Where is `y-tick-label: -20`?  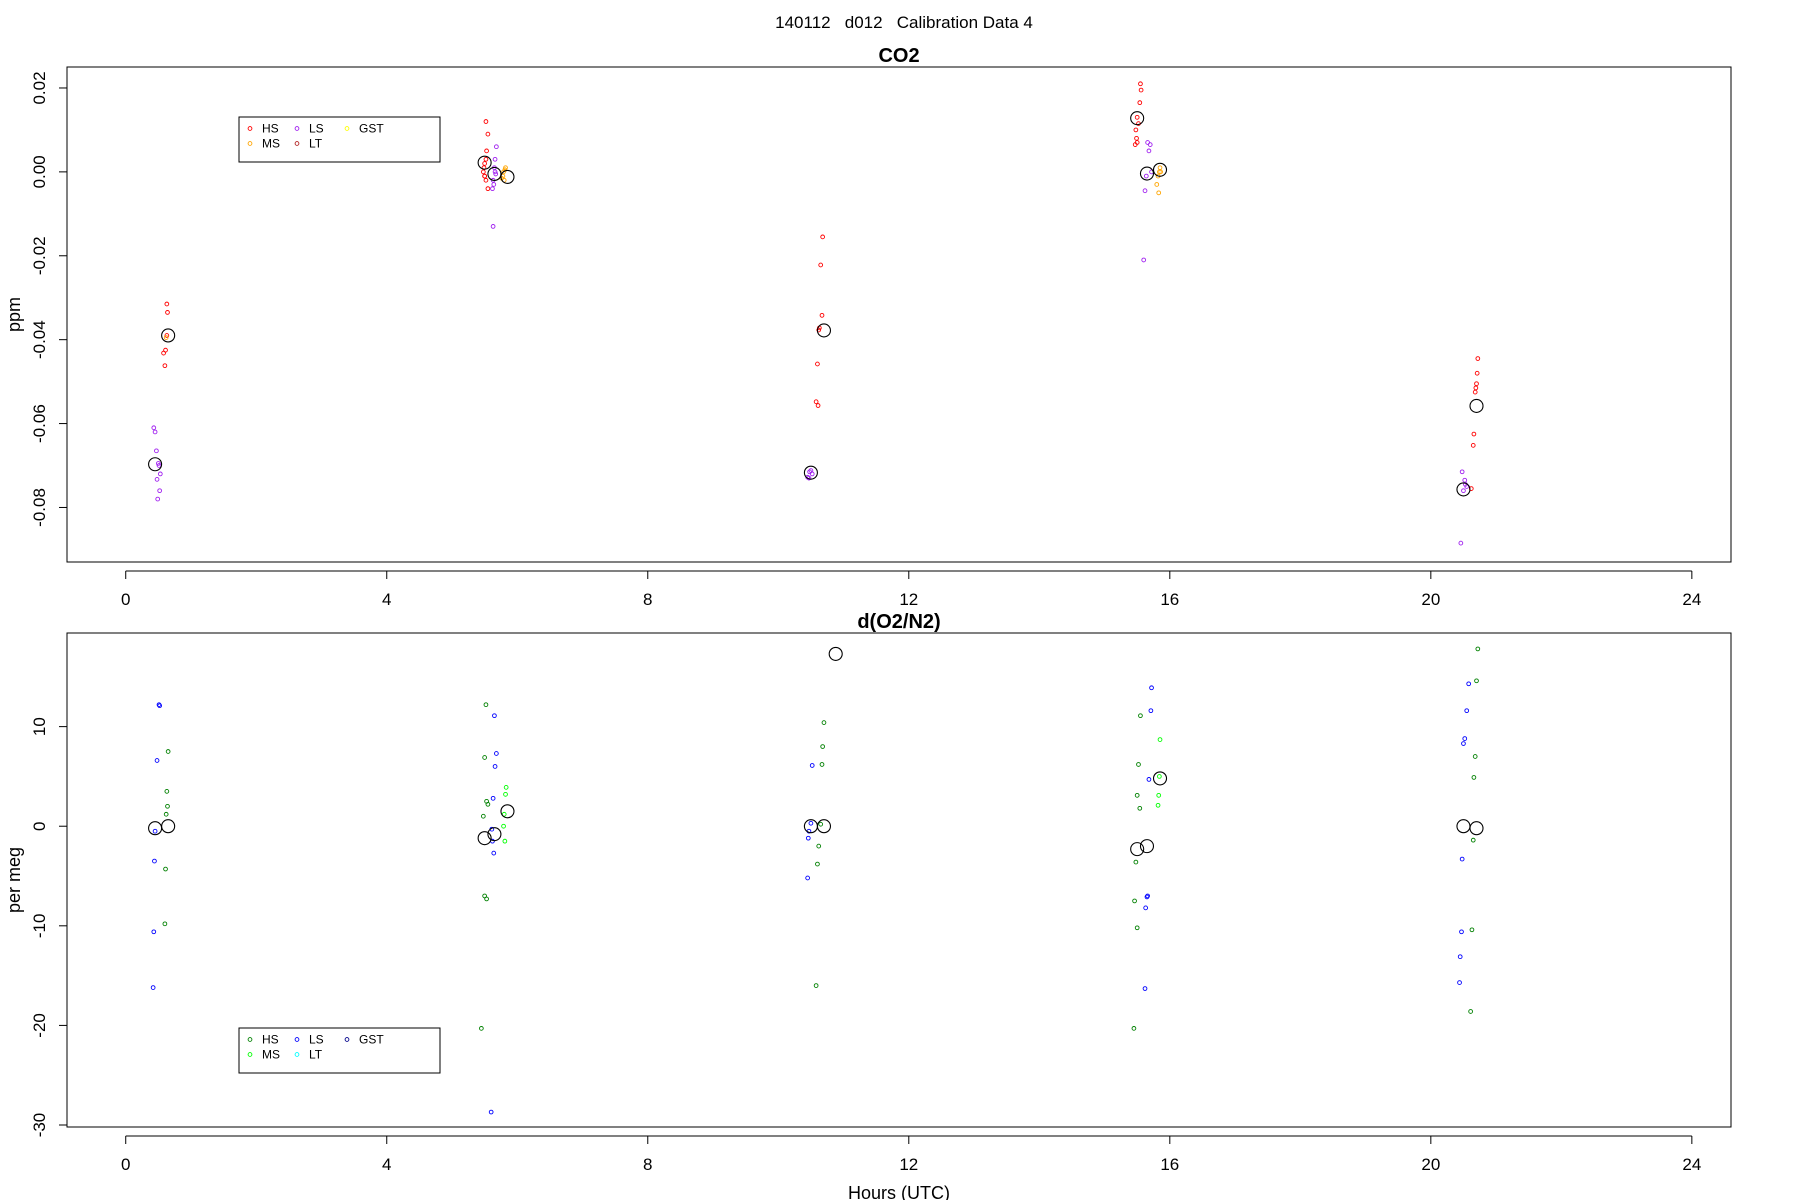 y-tick-label: -20 is located at coordinates (39, 1025).